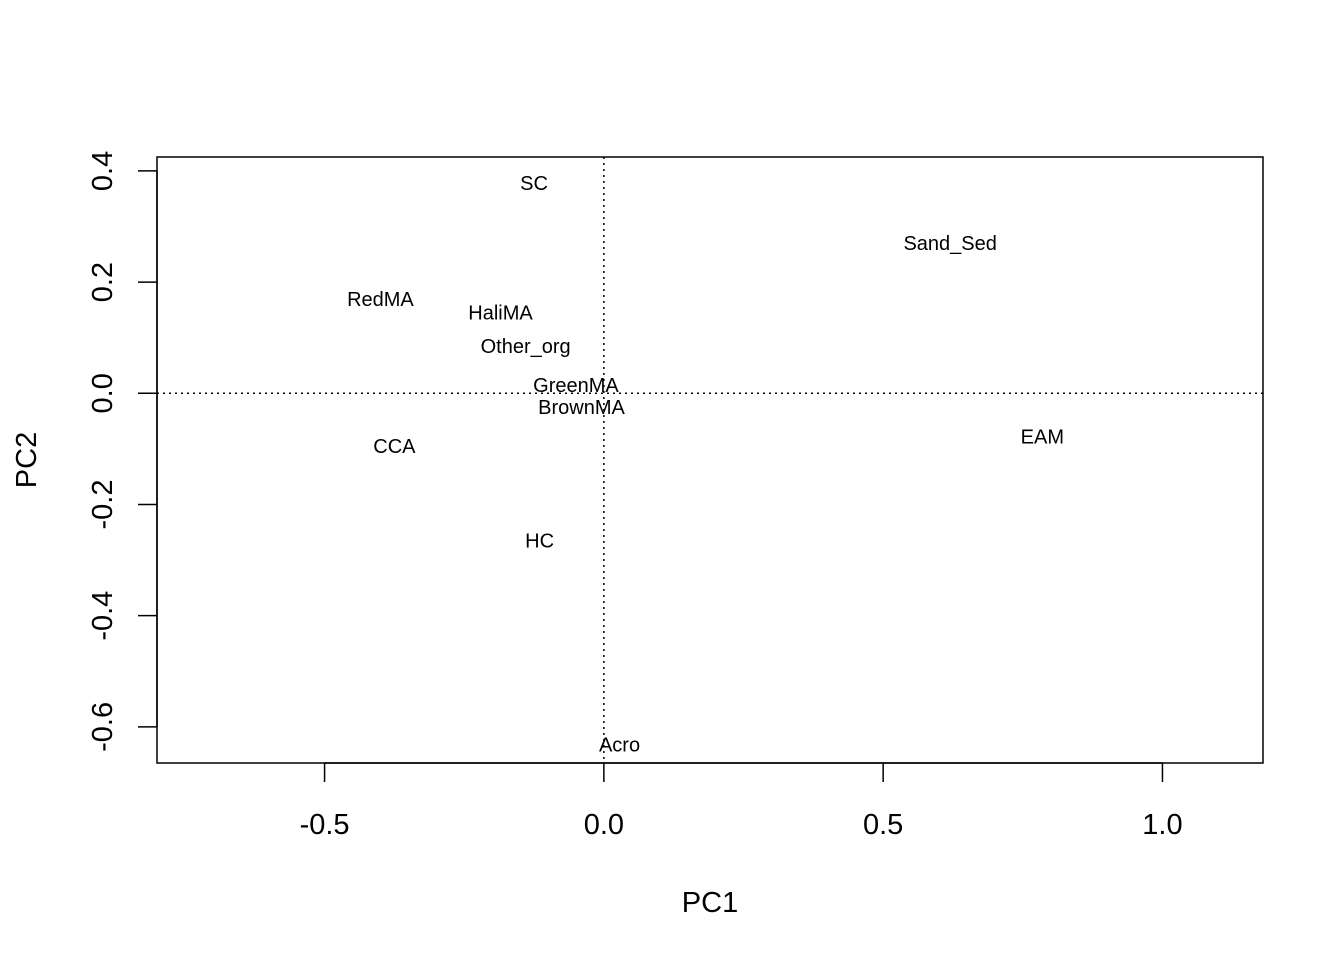 This screenshot has height=960, width=1344. What do you see at coordinates (1042, 438) in the screenshot?
I see `point-label-eam: EAM` at bounding box center [1042, 438].